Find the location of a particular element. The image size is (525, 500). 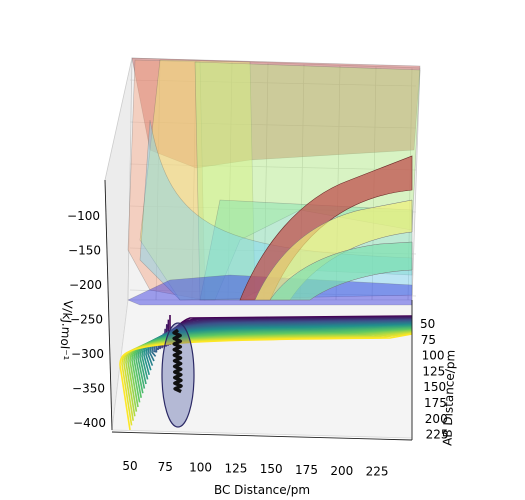

trajectory-path is located at coordinates (177, 361).